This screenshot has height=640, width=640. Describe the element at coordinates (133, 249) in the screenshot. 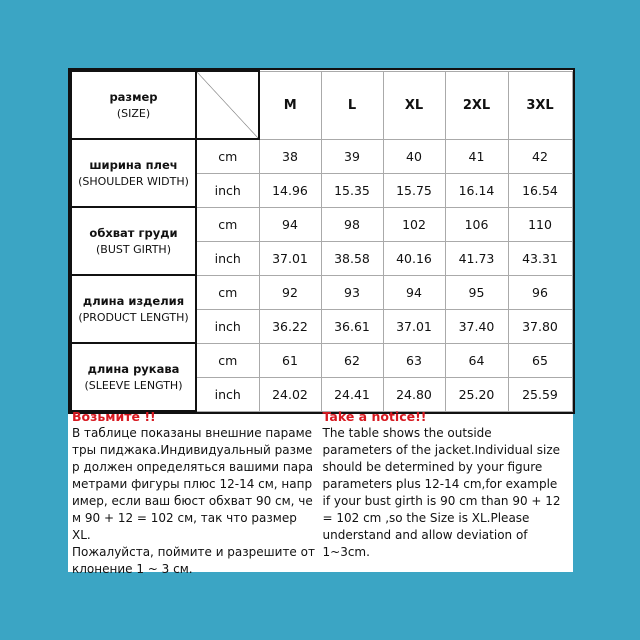

I see `measure-label-en: (BUST GIRTH)` at that location.